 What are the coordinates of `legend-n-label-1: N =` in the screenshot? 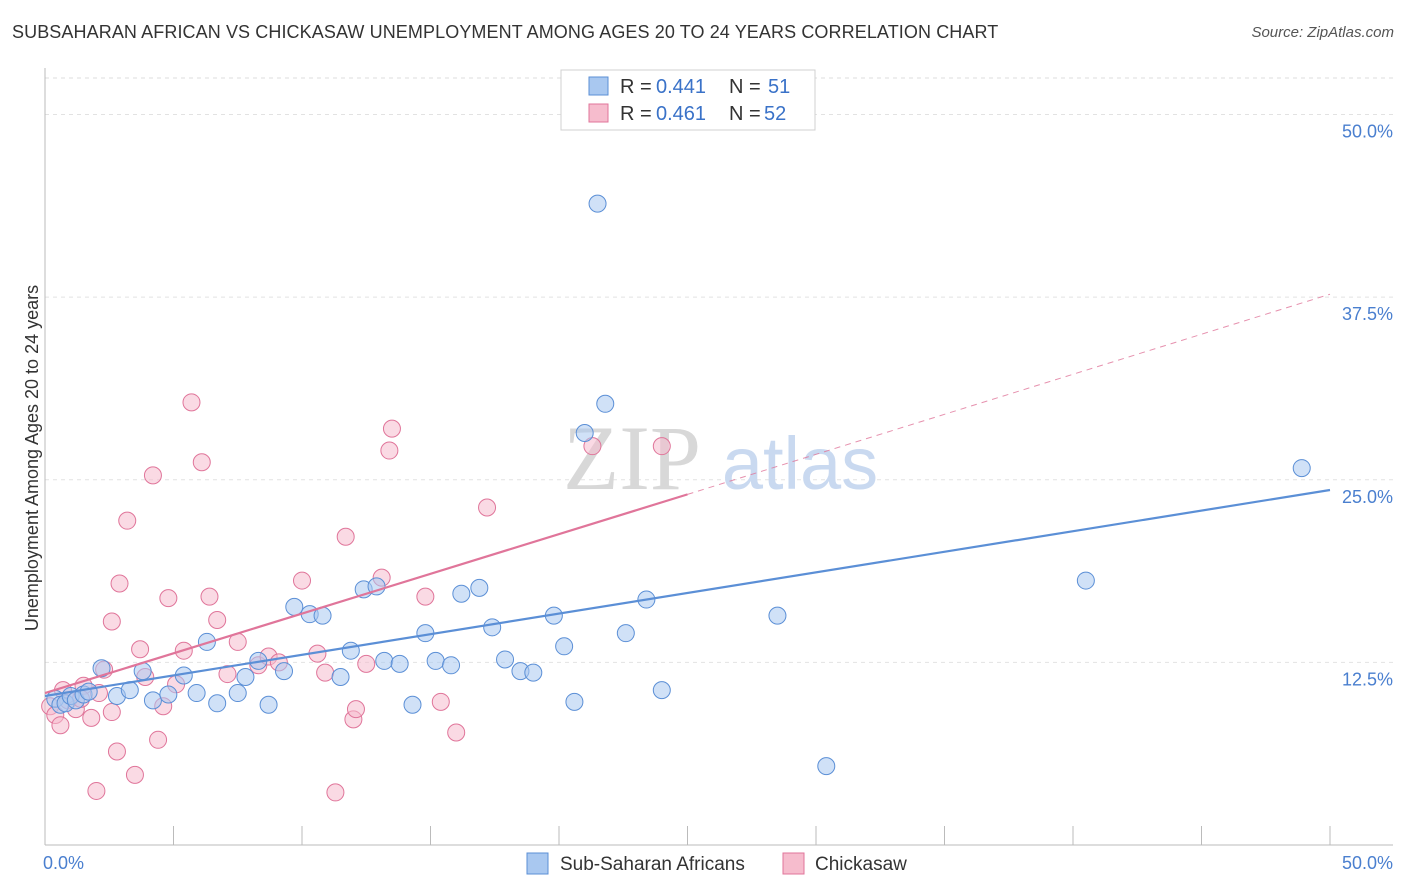 It's located at (745, 87).